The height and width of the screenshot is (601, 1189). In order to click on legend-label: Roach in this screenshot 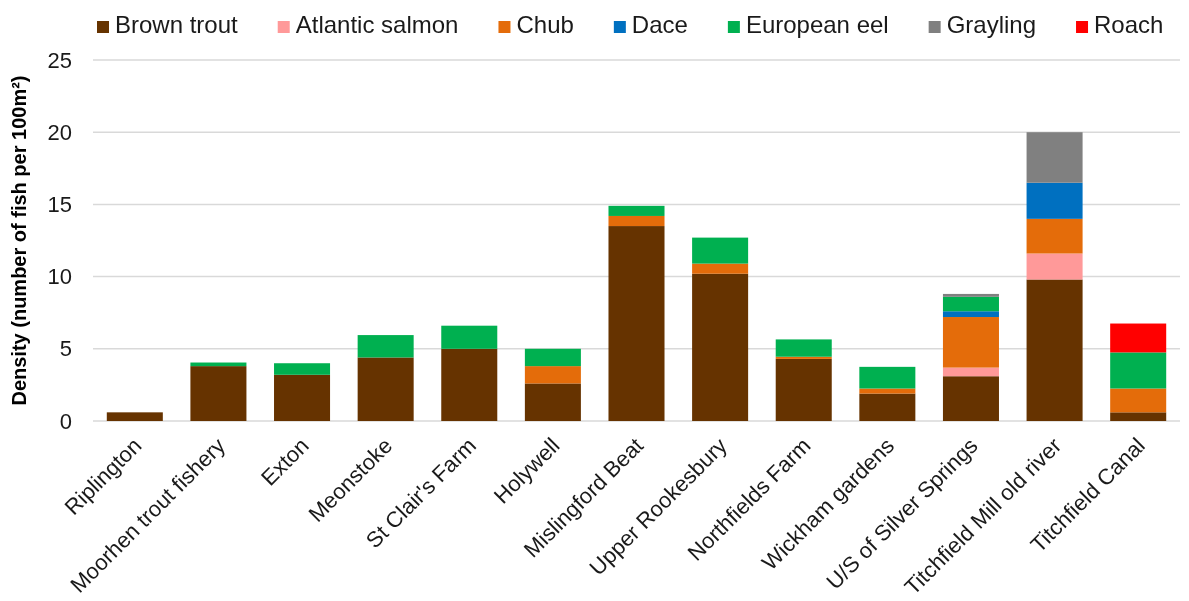, I will do `click(1129, 25)`.